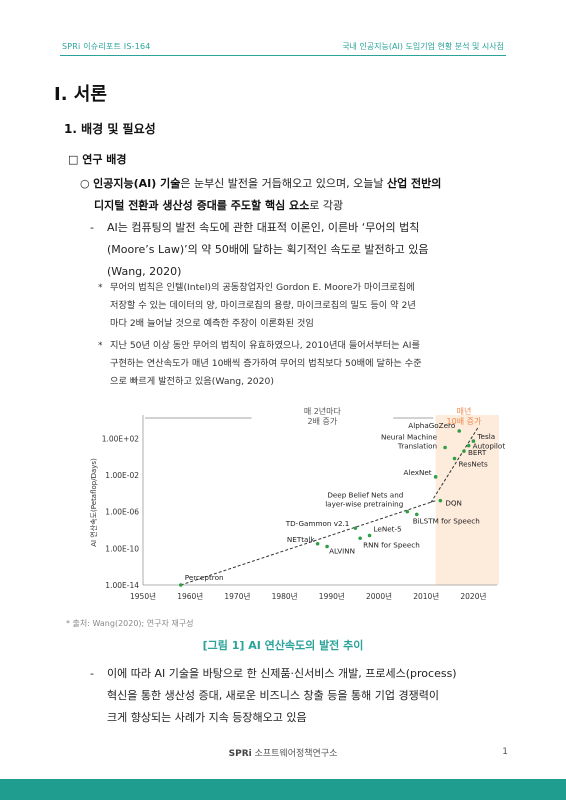 This screenshot has height=800, width=566. I want to click on annotation-moore: 매 2년마다, so click(323, 411).